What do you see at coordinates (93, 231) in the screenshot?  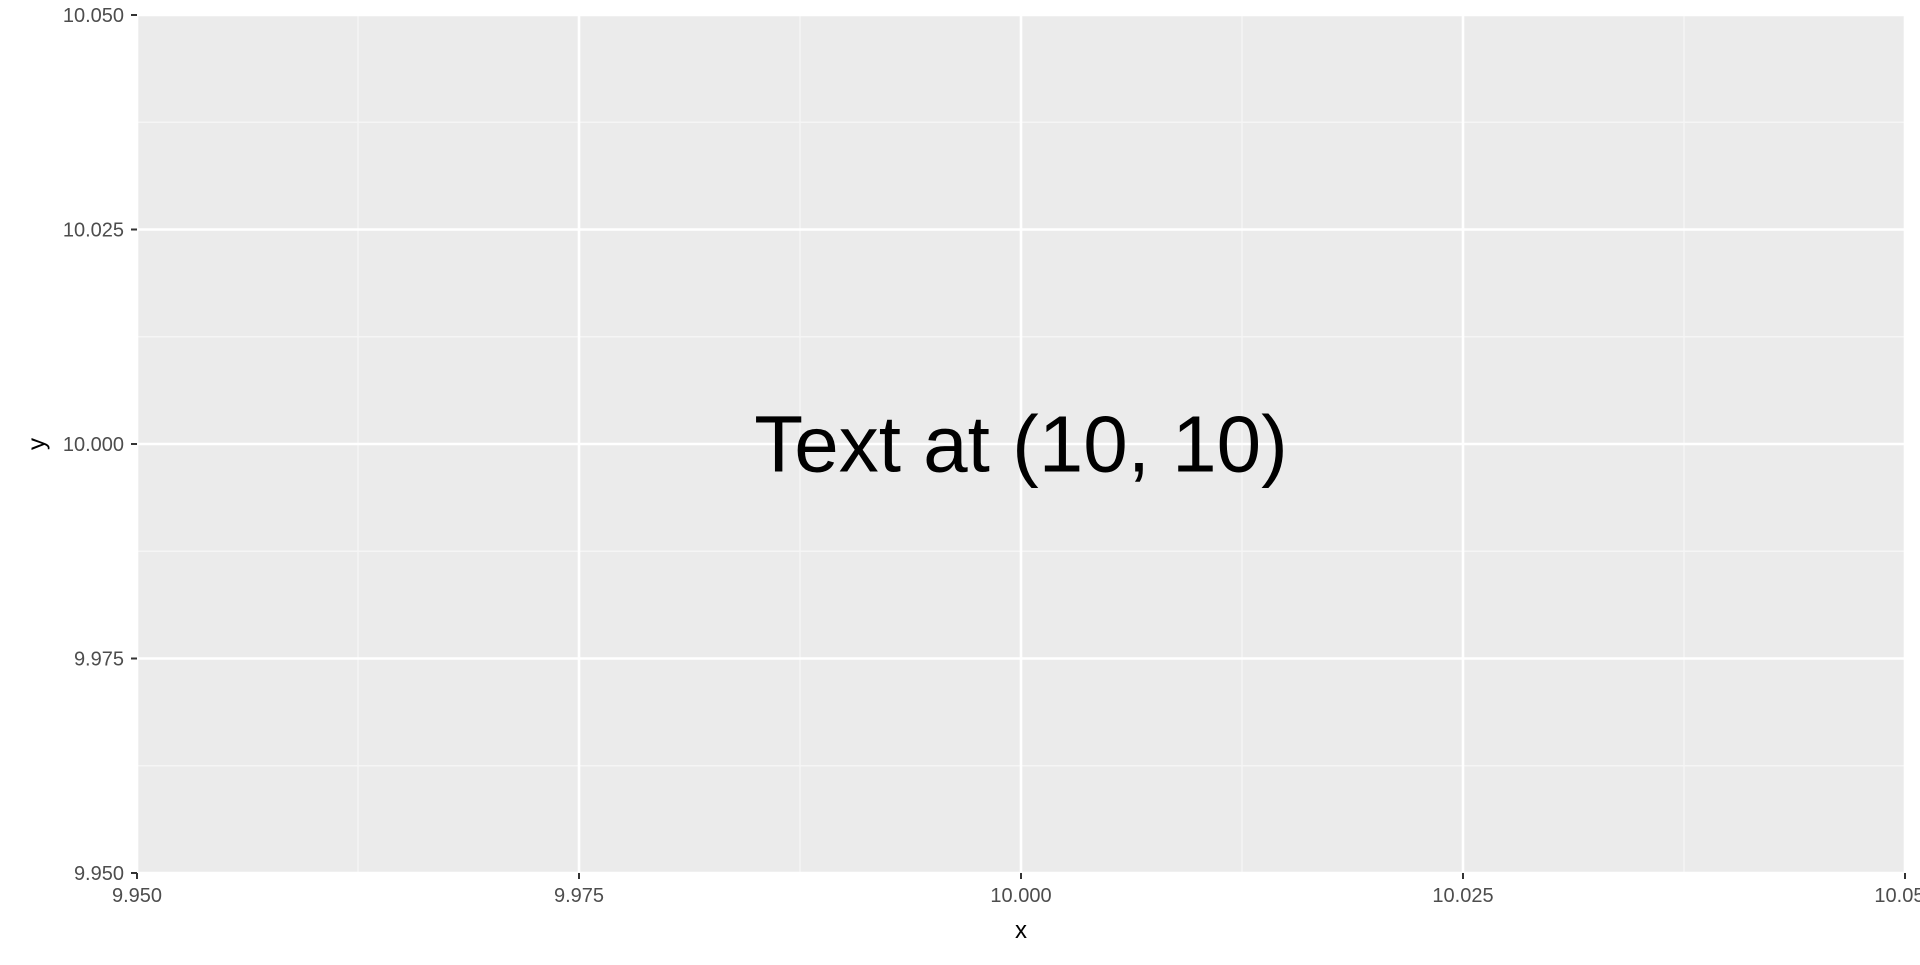 I see `y-tick-label: 10.025` at bounding box center [93, 231].